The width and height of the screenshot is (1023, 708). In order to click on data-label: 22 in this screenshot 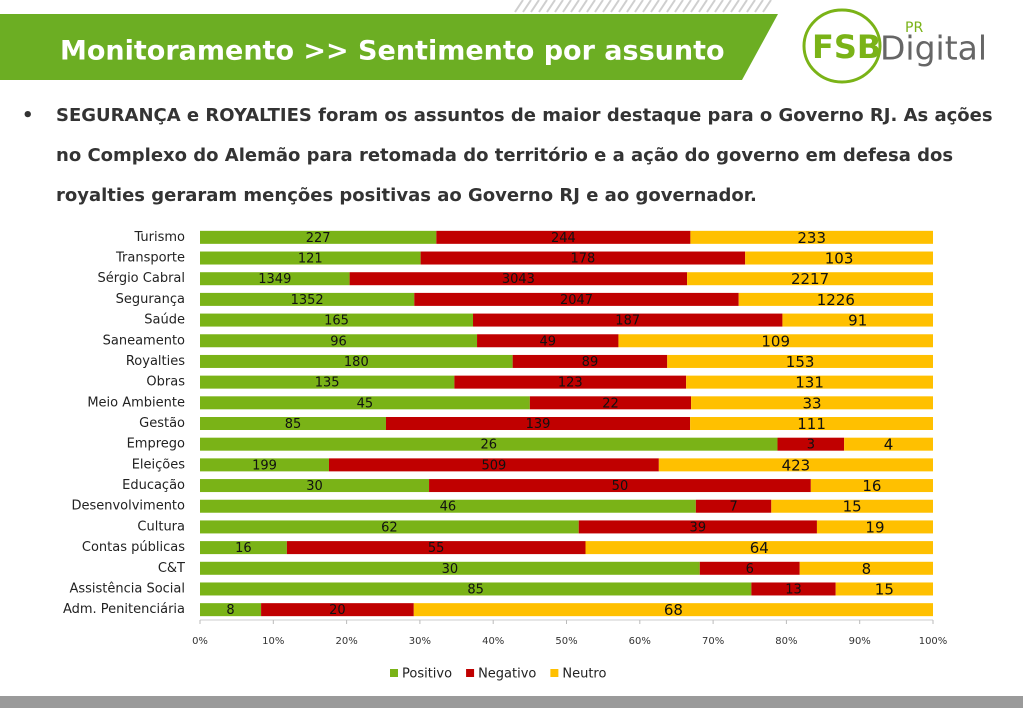, I will do `click(610, 403)`.